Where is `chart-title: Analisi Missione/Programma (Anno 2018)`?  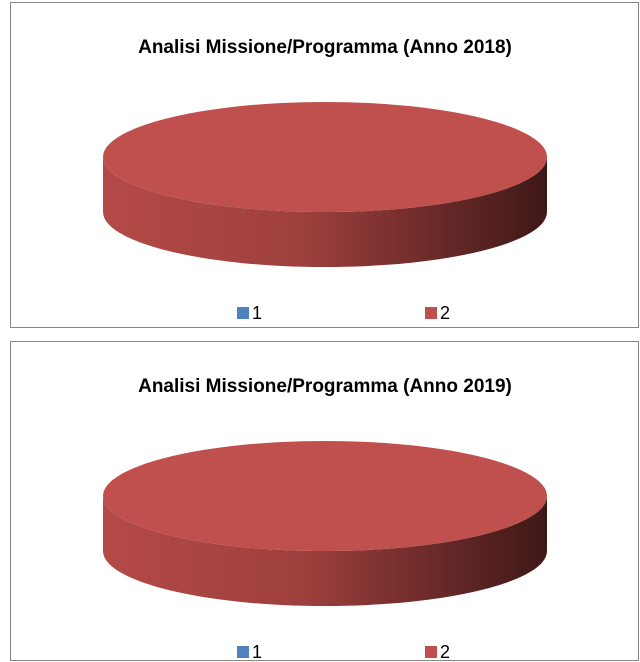
chart-title: Analisi Missione/Programma (Anno 2018) is located at coordinates (325, 47).